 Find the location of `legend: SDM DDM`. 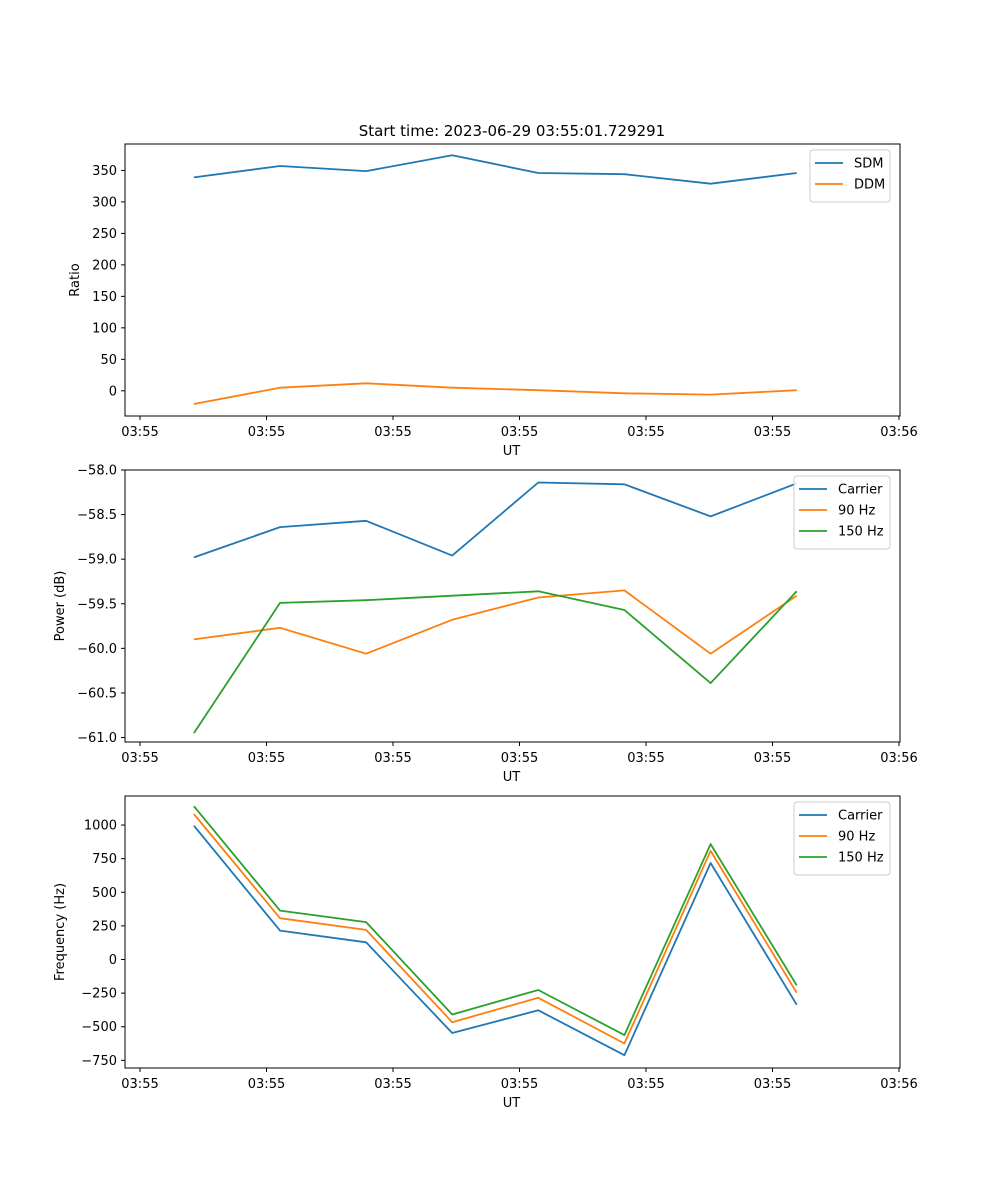

legend: SDM DDM is located at coordinates (850, 176).